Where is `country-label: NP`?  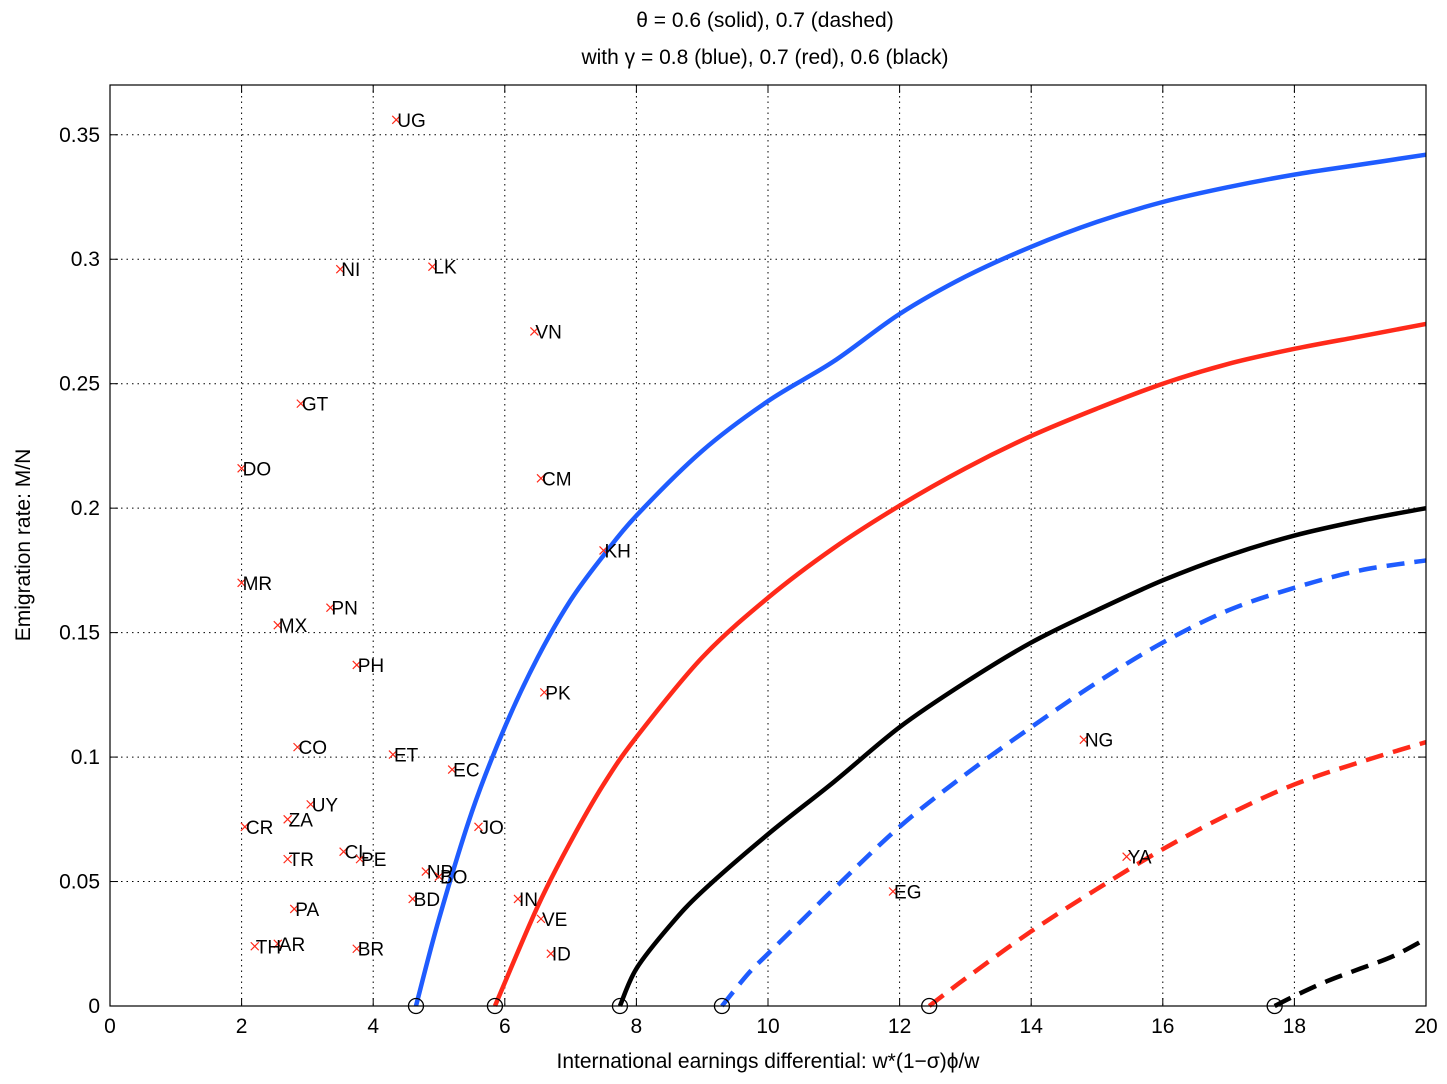 country-label: NP is located at coordinates (440, 873).